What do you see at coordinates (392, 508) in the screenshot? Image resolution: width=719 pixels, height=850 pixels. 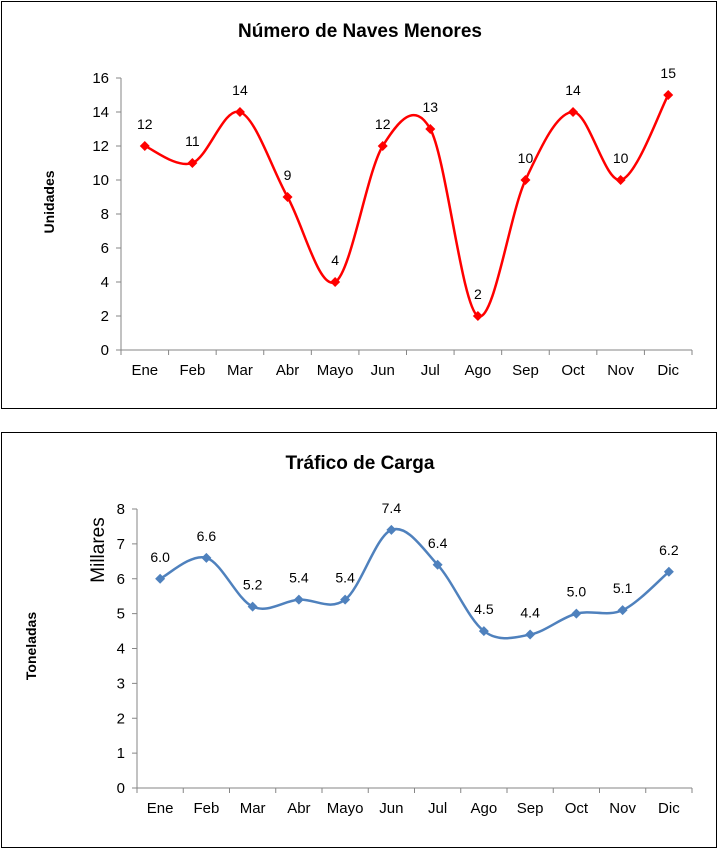 I see `data-label: 7.4` at bounding box center [392, 508].